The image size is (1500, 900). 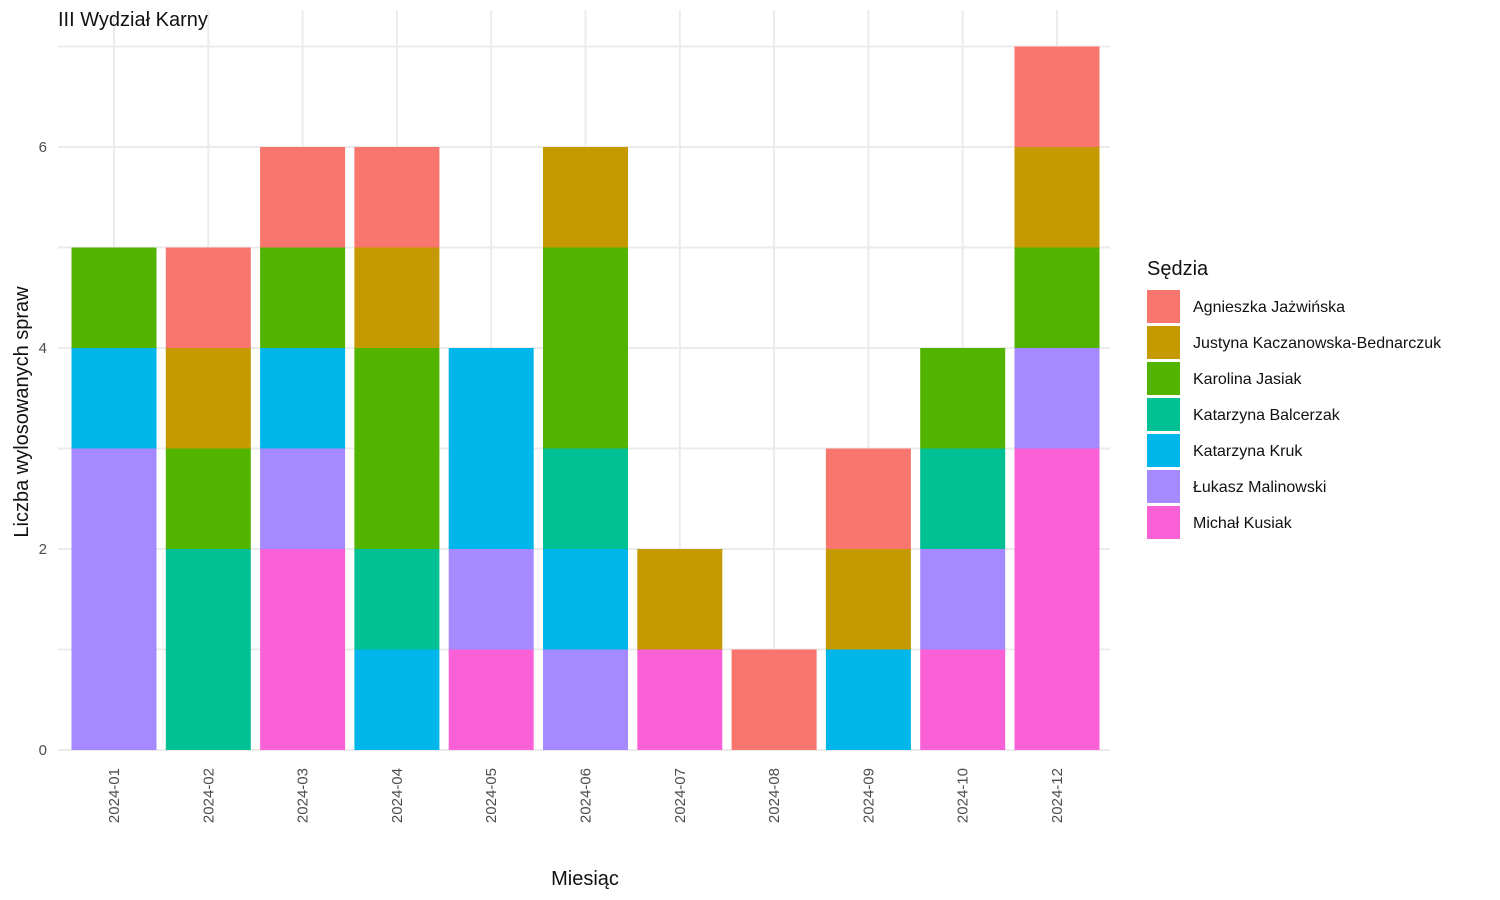 I want to click on x-tick-label: 2024-10, so click(x=963, y=795).